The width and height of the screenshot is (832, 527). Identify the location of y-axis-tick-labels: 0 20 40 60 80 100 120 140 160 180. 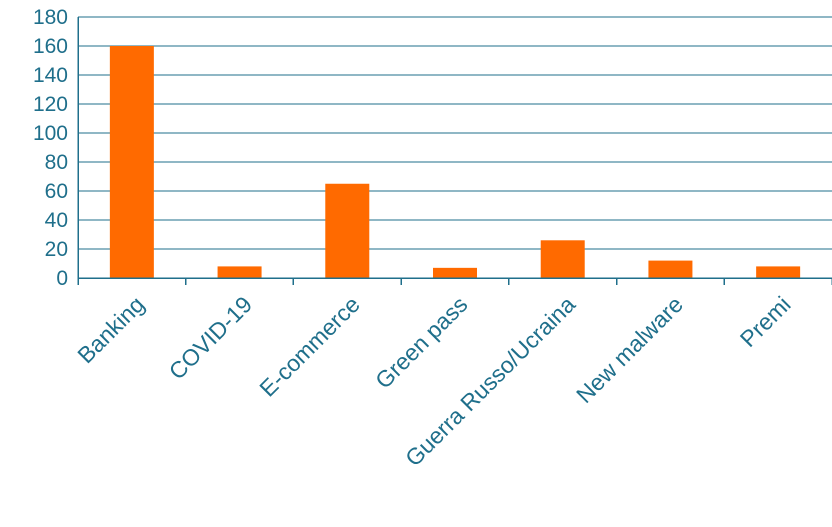
(50, 148).